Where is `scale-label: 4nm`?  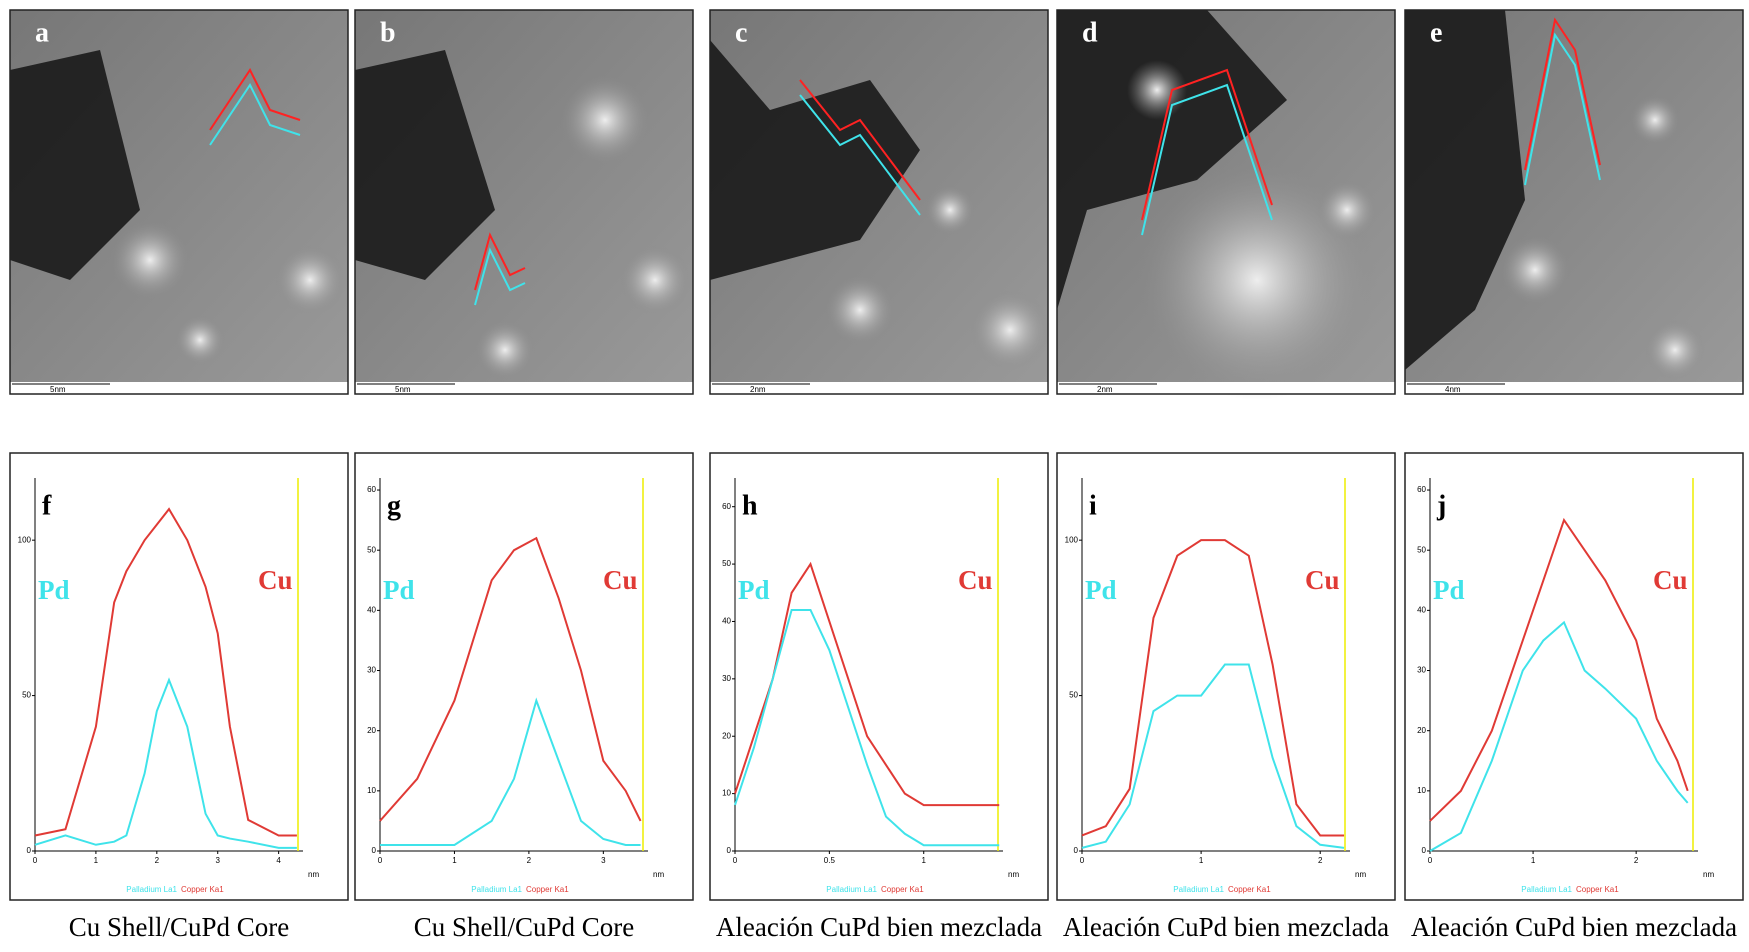 scale-label: 4nm is located at coordinates (1453, 389).